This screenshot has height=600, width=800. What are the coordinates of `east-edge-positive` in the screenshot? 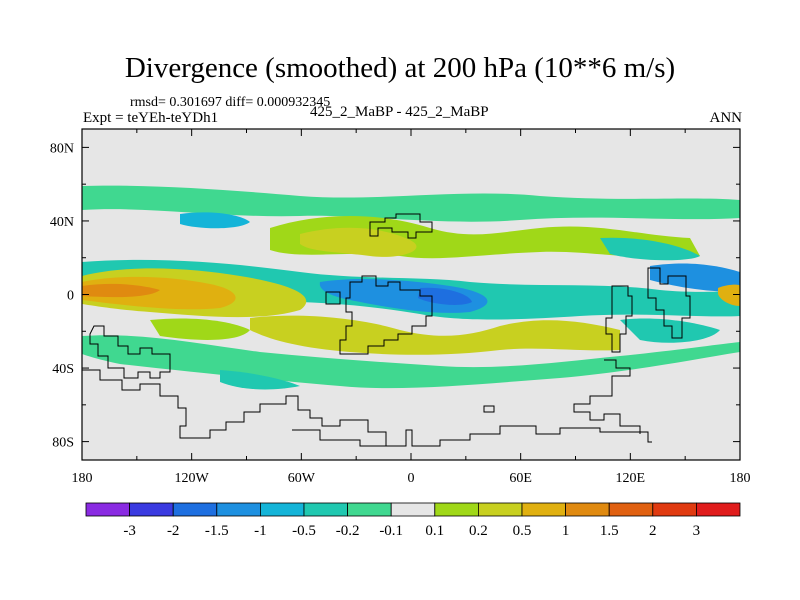 It's located at (729, 295).